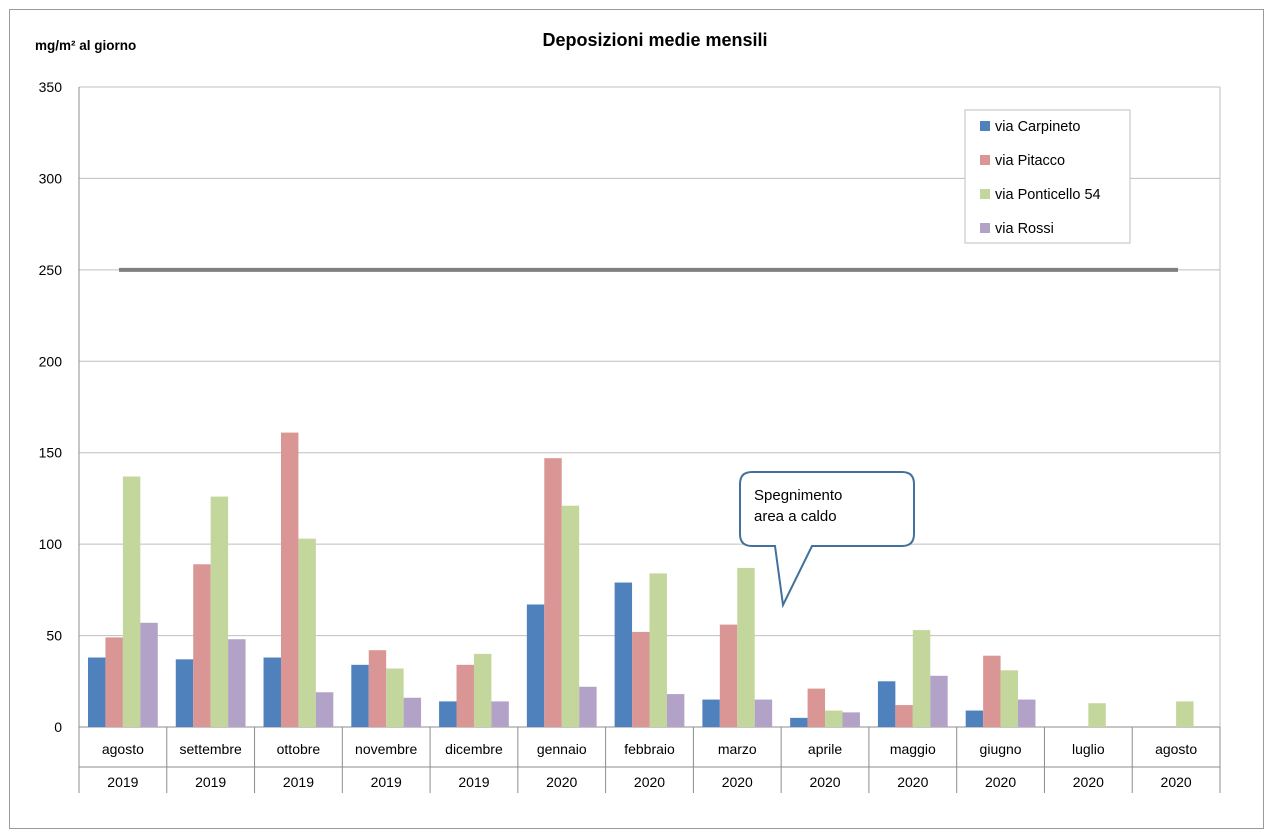 The width and height of the screenshot is (1269, 834). What do you see at coordinates (51, 453) in the screenshot?
I see `y-tick-label: 150` at bounding box center [51, 453].